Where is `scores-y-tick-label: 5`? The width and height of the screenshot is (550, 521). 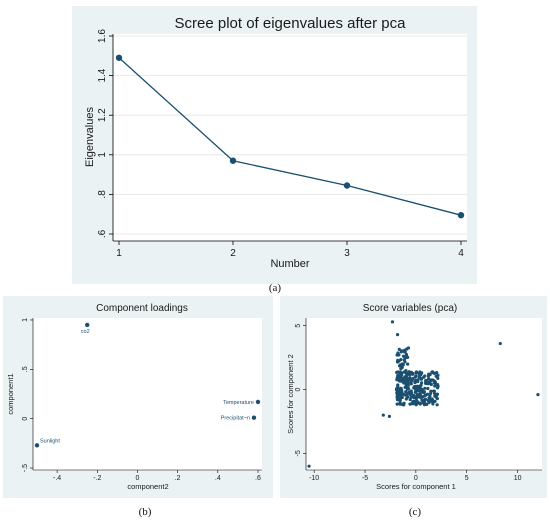
scores-y-tick-label: 5 is located at coordinates (298, 326).